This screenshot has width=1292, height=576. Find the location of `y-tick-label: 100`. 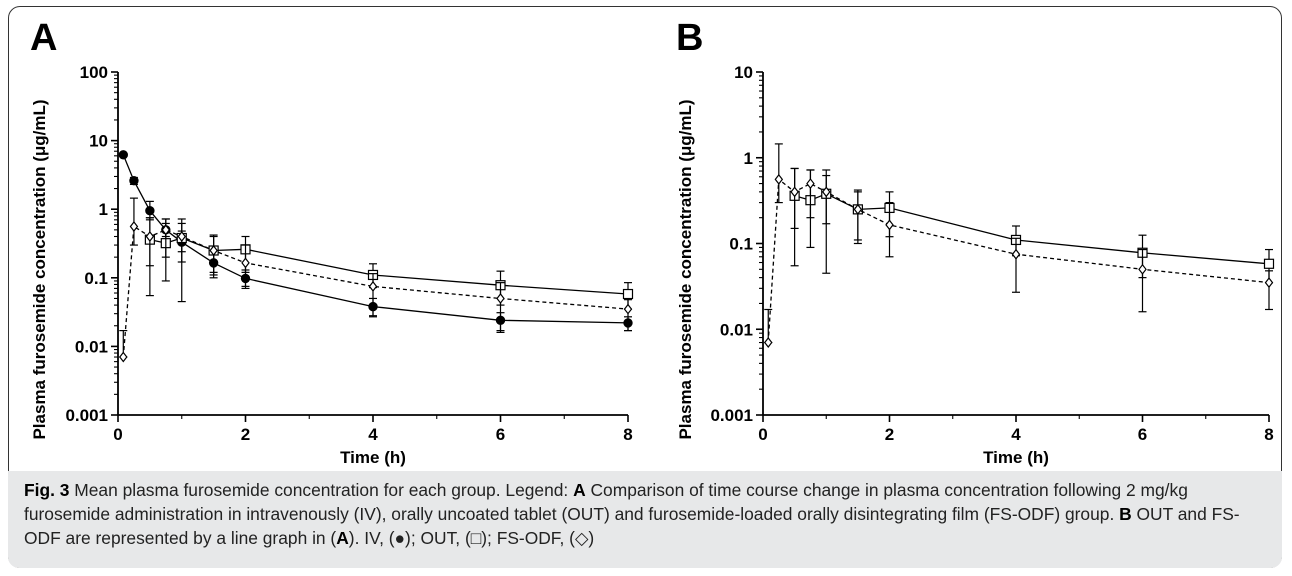

y-tick-label: 100 is located at coordinates (94, 72).